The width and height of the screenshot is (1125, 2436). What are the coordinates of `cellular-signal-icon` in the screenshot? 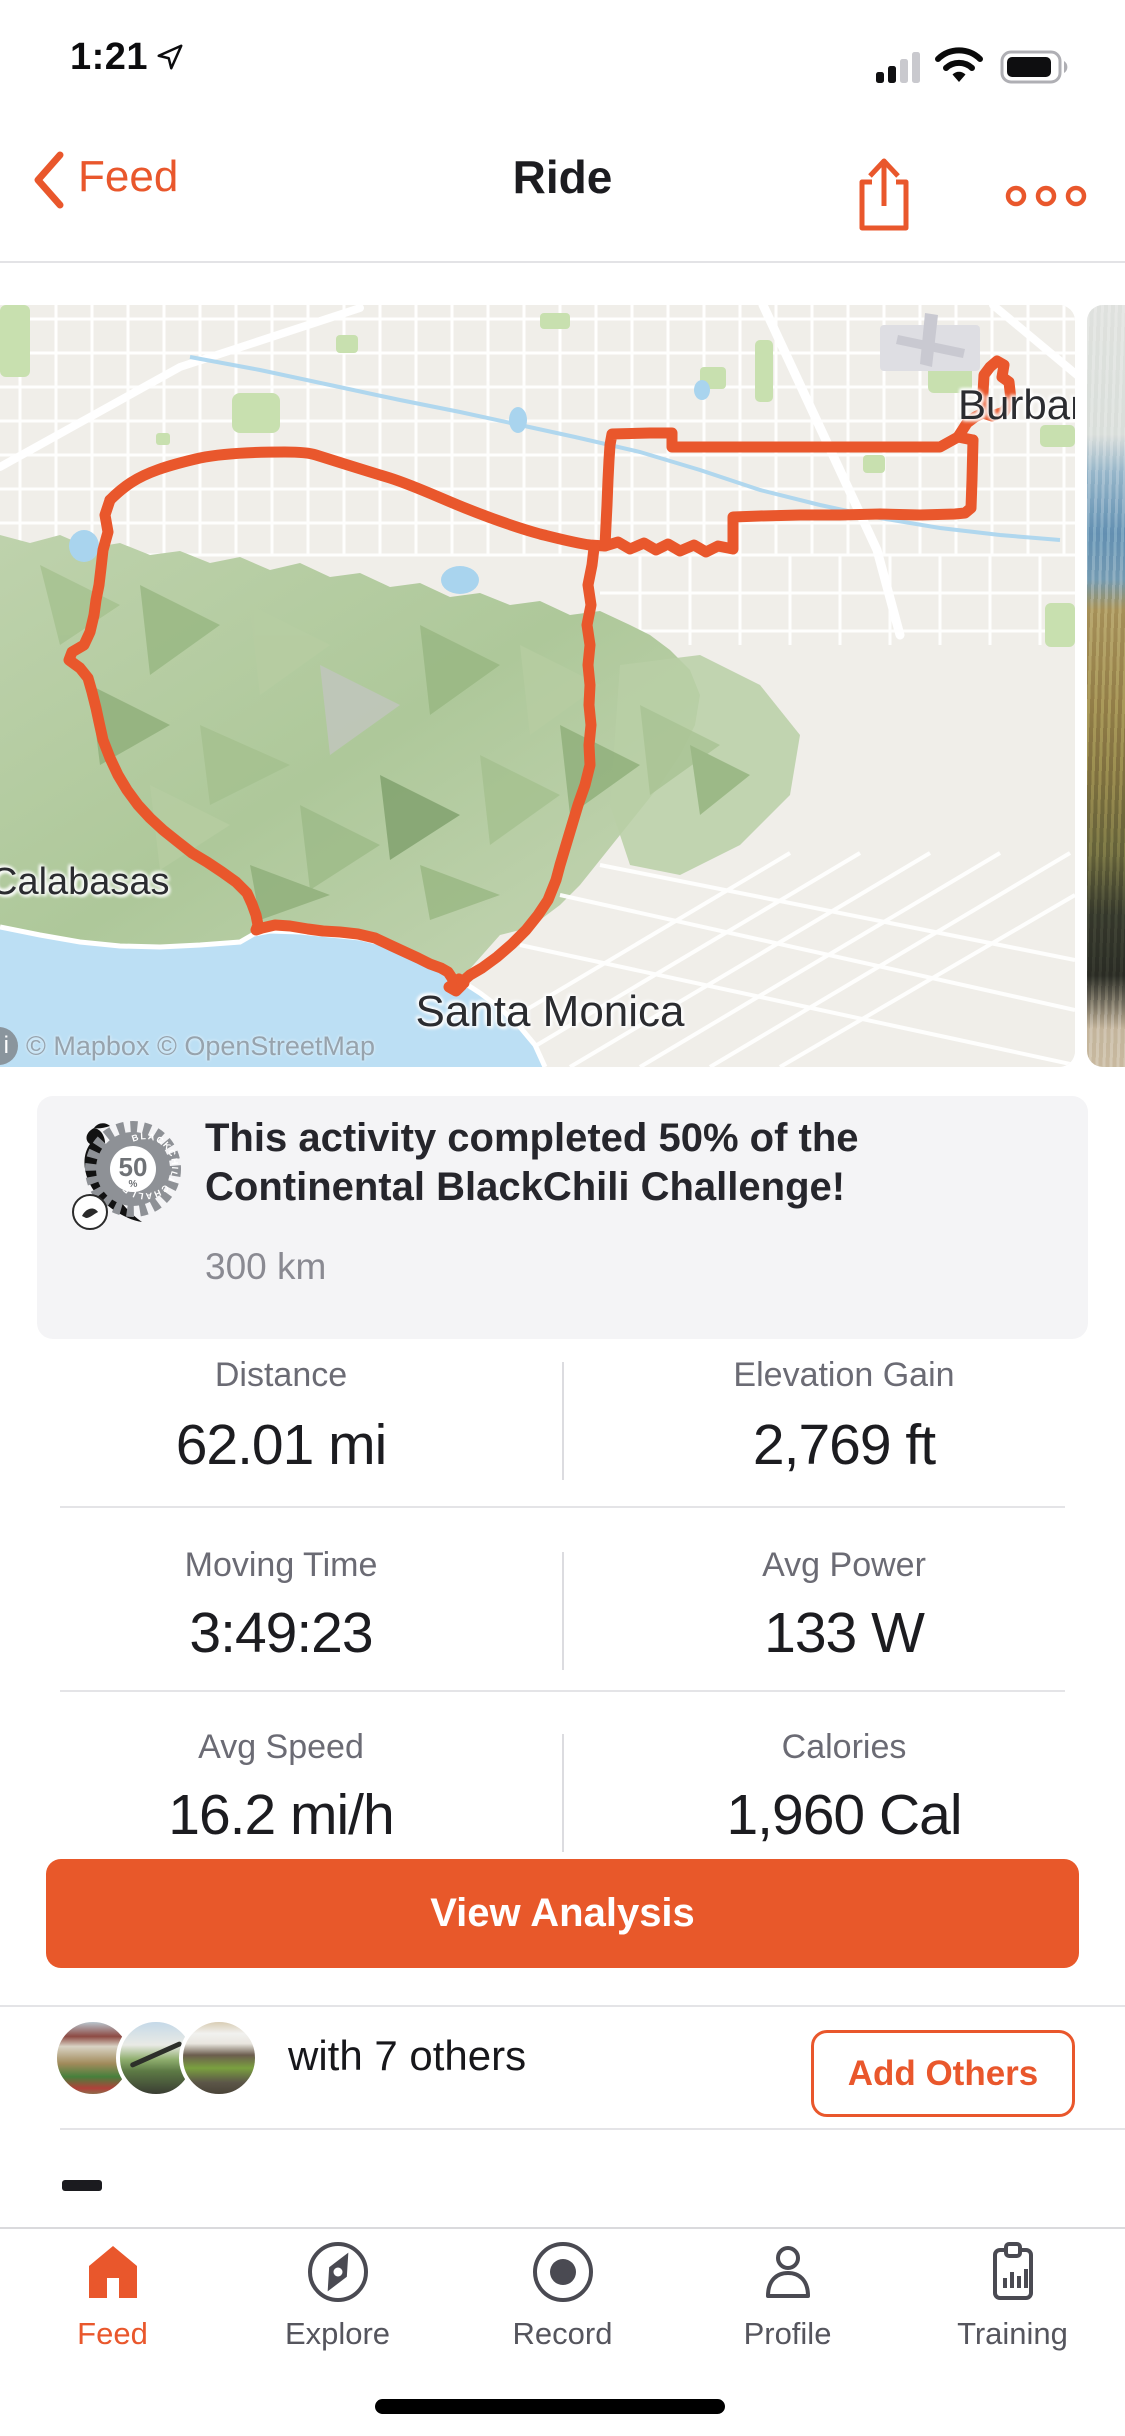 It's located at (898, 67).